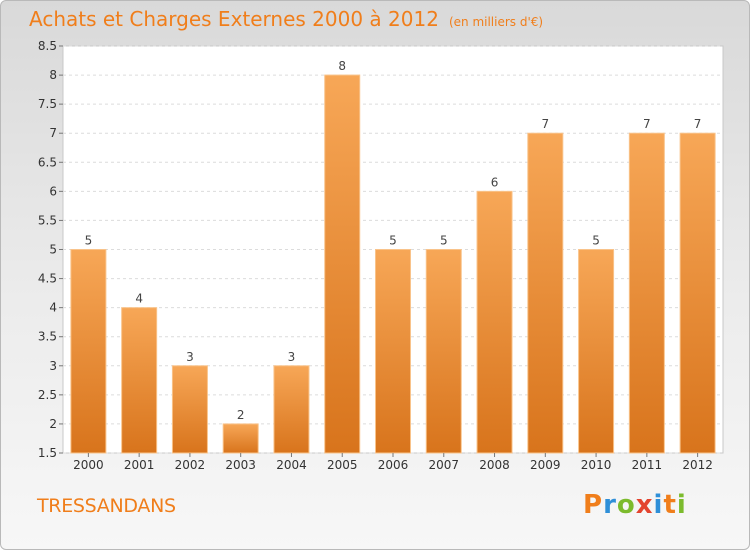 The height and width of the screenshot is (550, 750). What do you see at coordinates (494, 322) in the screenshot?
I see `bar-2008` at bounding box center [494, 322].